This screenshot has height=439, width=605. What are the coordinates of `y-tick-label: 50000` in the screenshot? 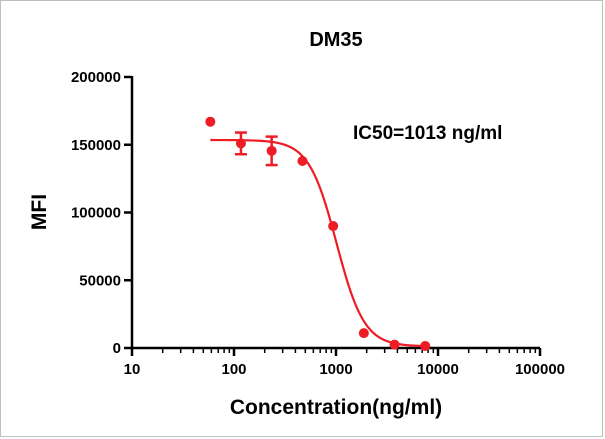 It's located at (100, 280).